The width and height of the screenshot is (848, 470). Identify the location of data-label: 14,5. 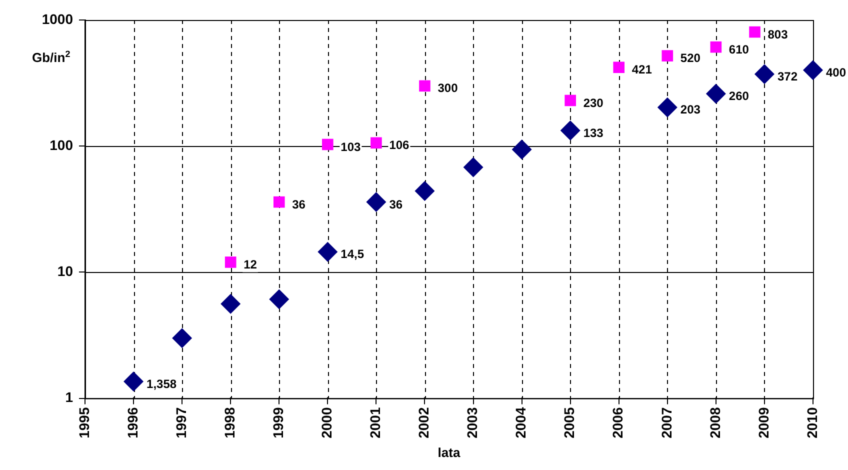
(352, 254).